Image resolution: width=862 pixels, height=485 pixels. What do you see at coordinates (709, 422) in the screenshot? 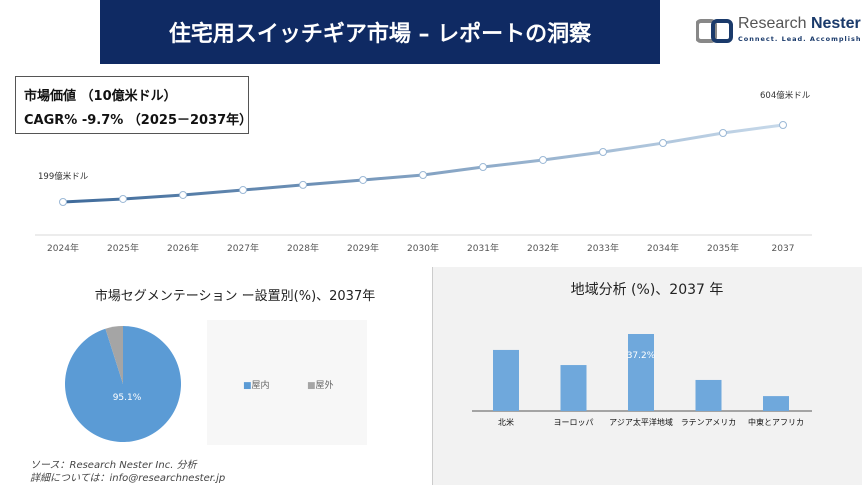
I see `x-tick-label: ラテンアメリカ` at bounding box center [709, 422].